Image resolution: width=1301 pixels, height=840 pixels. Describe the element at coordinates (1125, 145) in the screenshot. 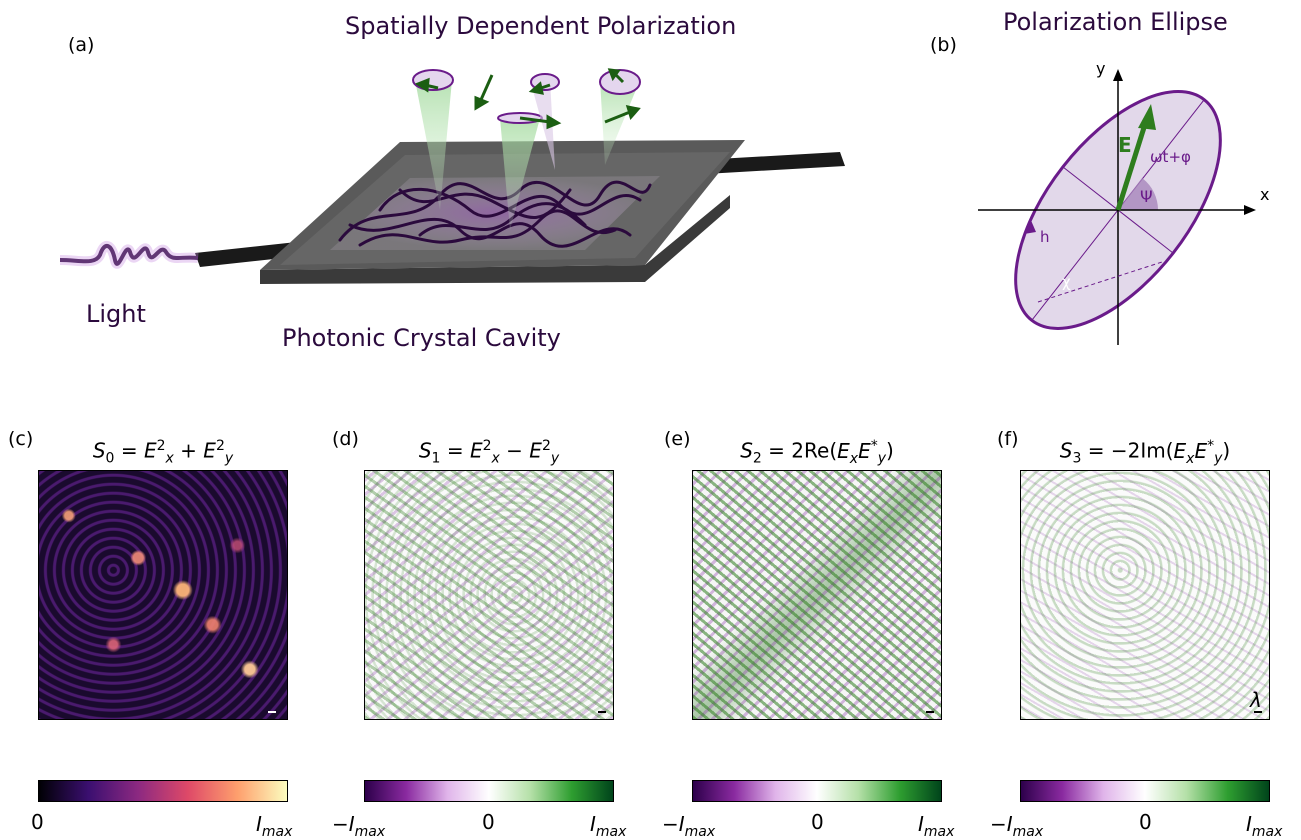

I see `field-label: E` at that location.